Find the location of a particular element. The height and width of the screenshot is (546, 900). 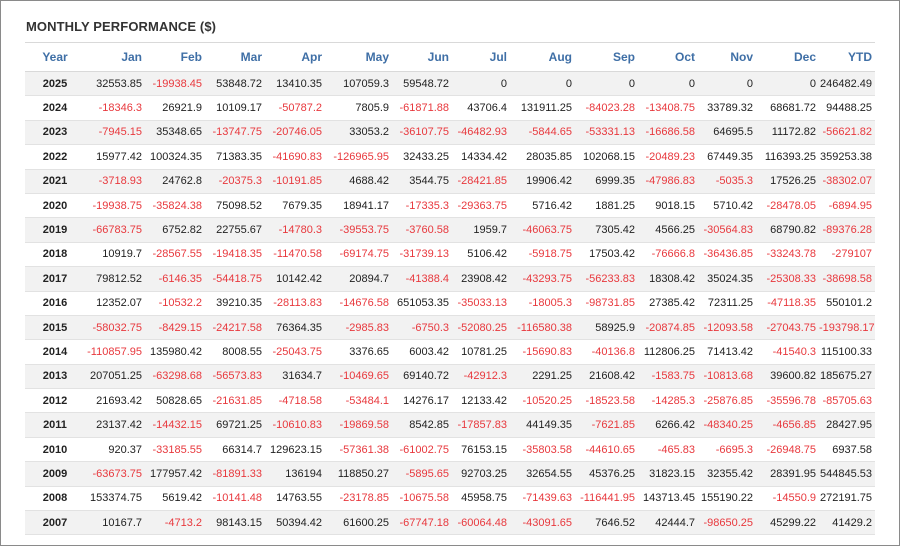

value-cell: 45376.25 is located at coordinates (606, 474).